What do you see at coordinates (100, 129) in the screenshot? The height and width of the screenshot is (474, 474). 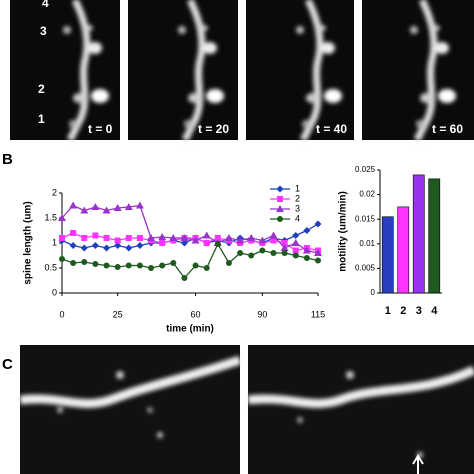 I see `time-label: t = 0` at bounding box center [100, 129].